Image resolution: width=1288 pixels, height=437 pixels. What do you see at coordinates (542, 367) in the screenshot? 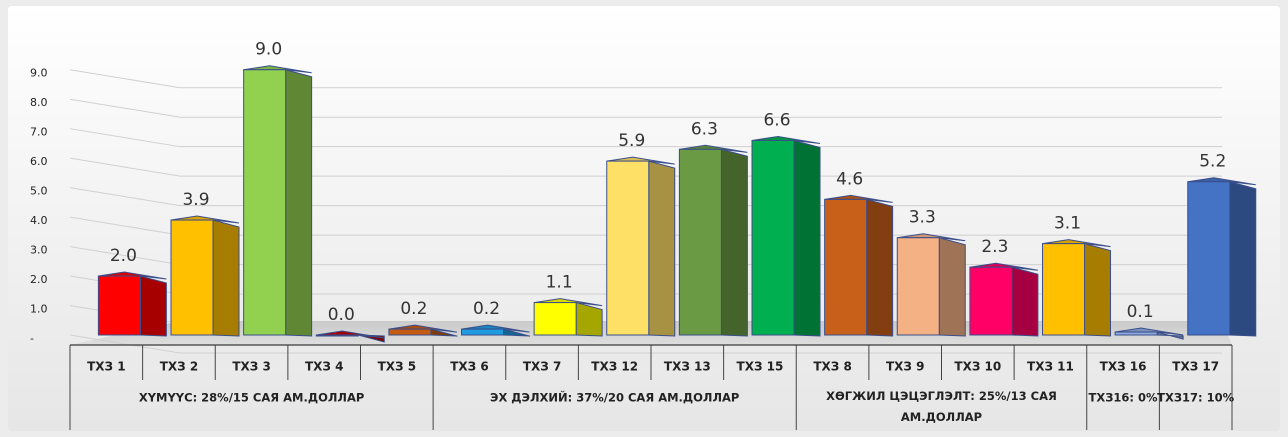
I see `x-tick-label: ТХЗ 7` at bounding box center [542, 367].